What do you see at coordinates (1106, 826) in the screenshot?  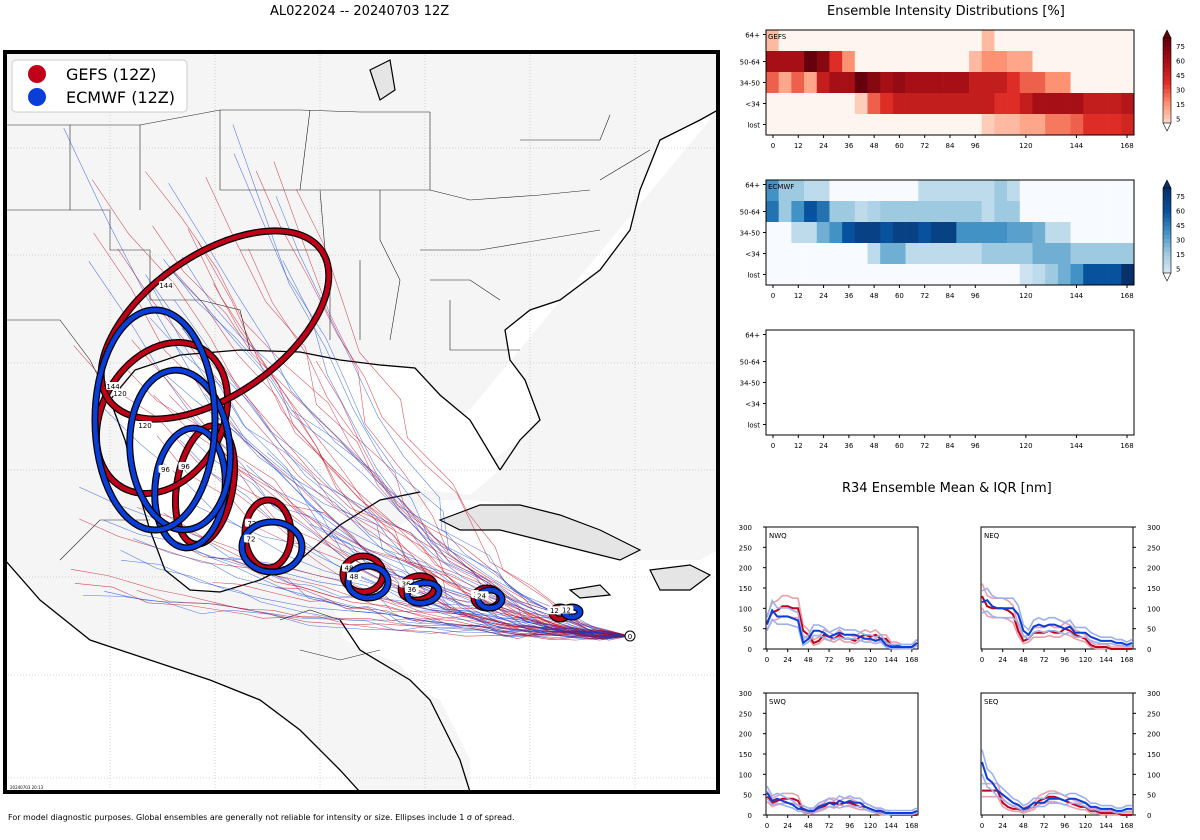 I see `r34-xtick-label: 144` at bounding box center [1106, 826].